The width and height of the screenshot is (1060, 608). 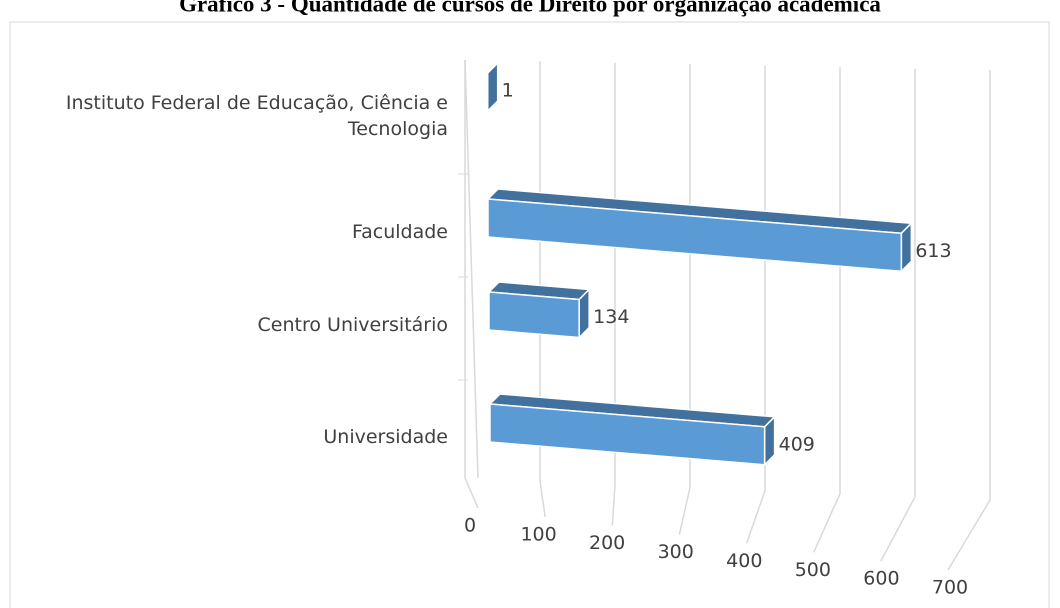 I want to click on x-tick-label: 200, so click(x=607, y=543).